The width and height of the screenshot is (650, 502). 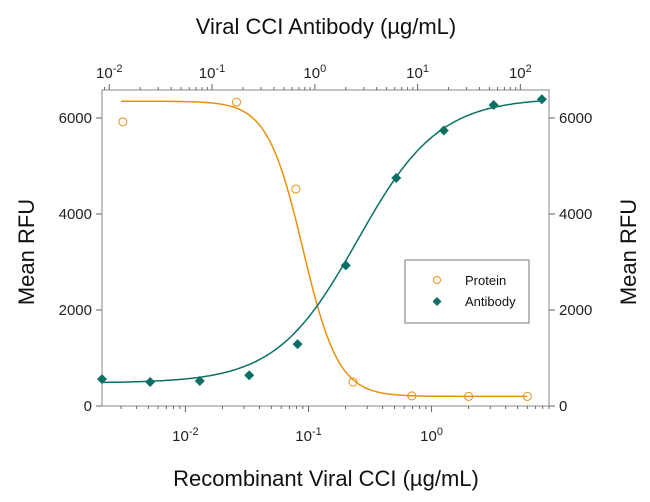 I want to click on right-axis-title: Mean RFU, so click(x=628, y=252).